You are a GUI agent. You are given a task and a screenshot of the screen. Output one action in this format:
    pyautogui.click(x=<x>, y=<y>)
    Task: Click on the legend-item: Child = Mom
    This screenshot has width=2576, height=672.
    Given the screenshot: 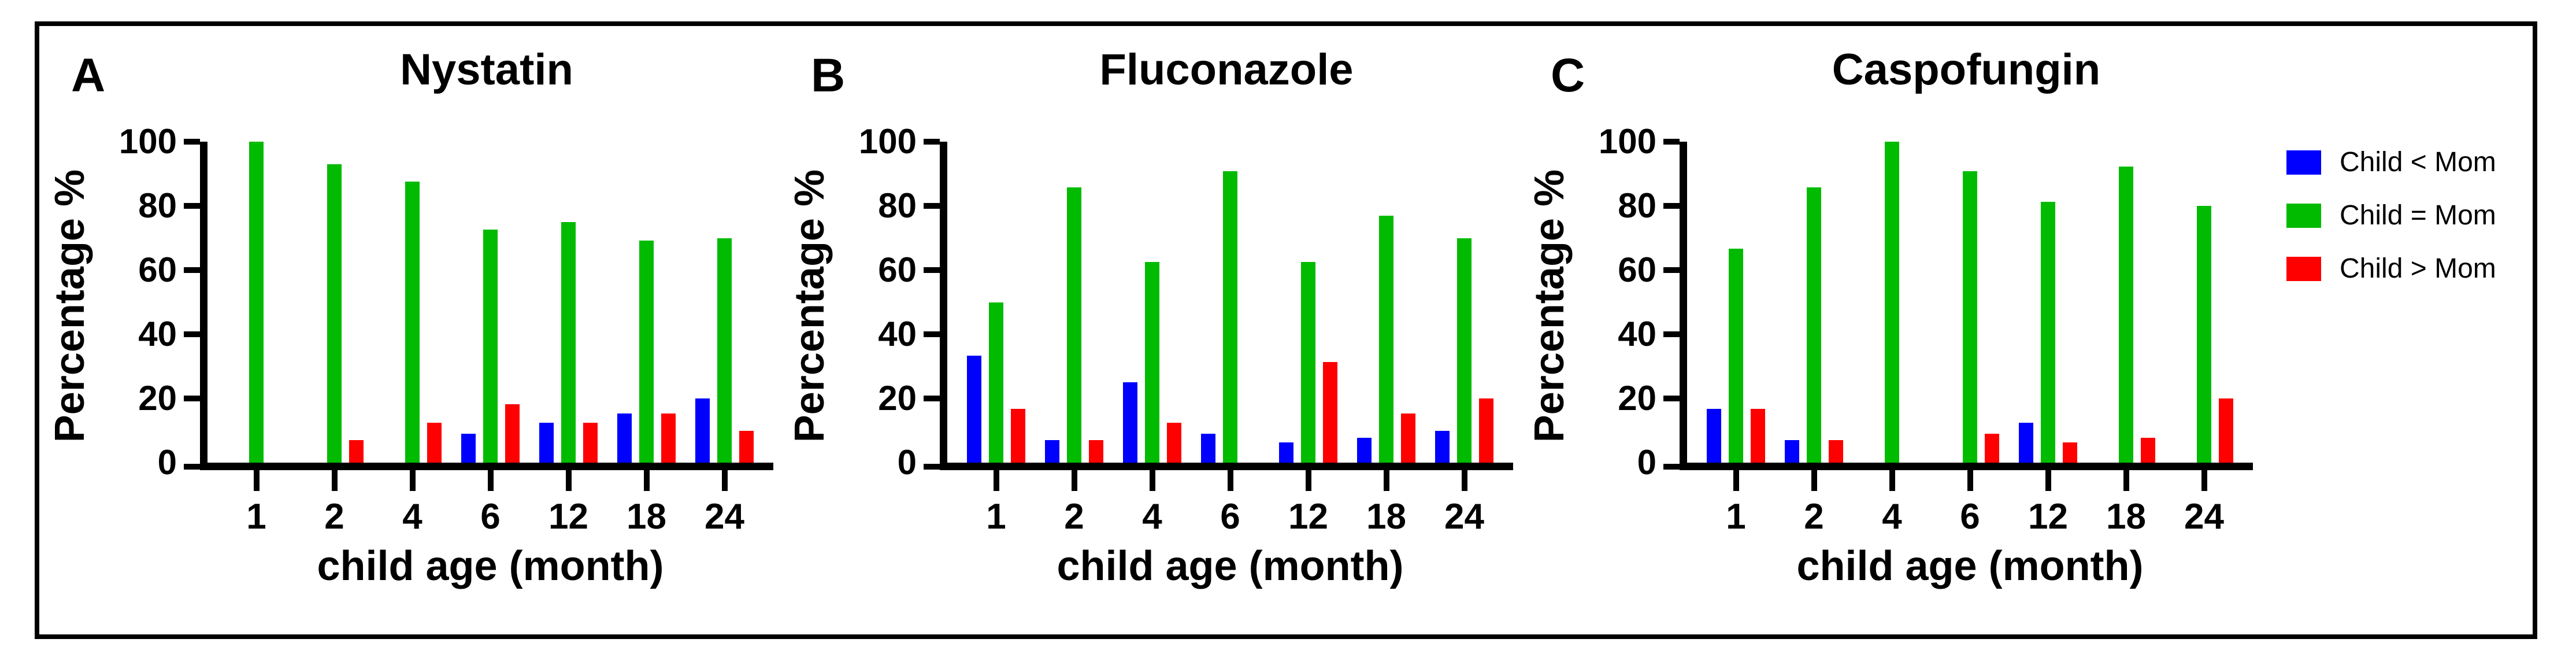 What is the action you would take?
    pyautogui.click(x=2409, y=216)
    